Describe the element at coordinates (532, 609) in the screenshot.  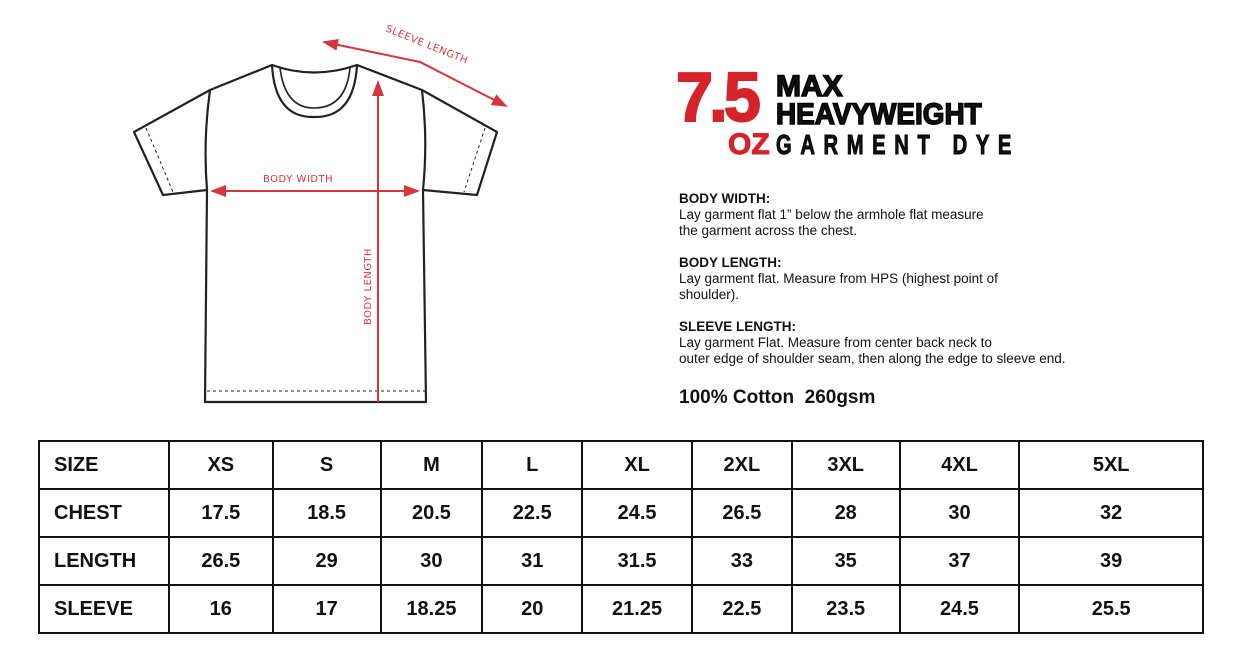
I see `table-cell: 20` at that location.